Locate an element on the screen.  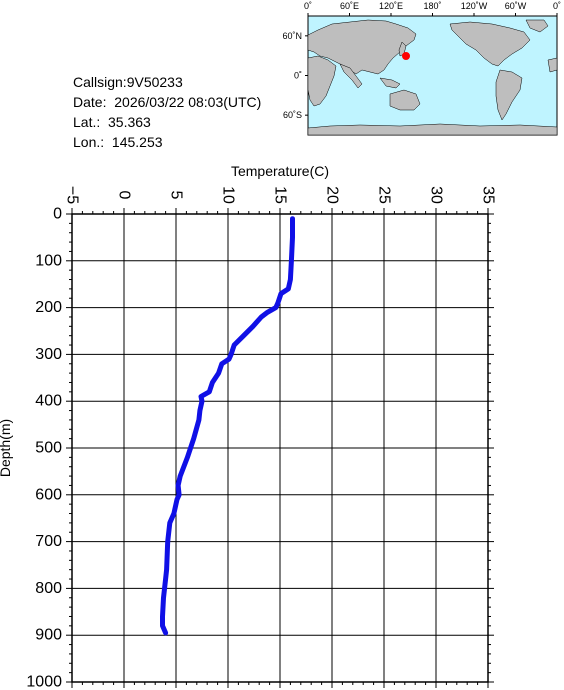
map-lon-labels: 0˚ 60˚E 120˚E 180˚ 120˚W 60˚W 0˚ is located at coordinates (432, 8).